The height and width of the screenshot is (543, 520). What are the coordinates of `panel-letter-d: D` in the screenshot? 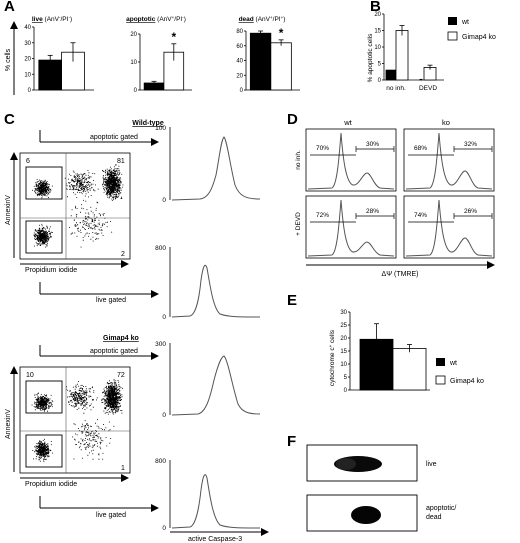 It's located at (292, 119).